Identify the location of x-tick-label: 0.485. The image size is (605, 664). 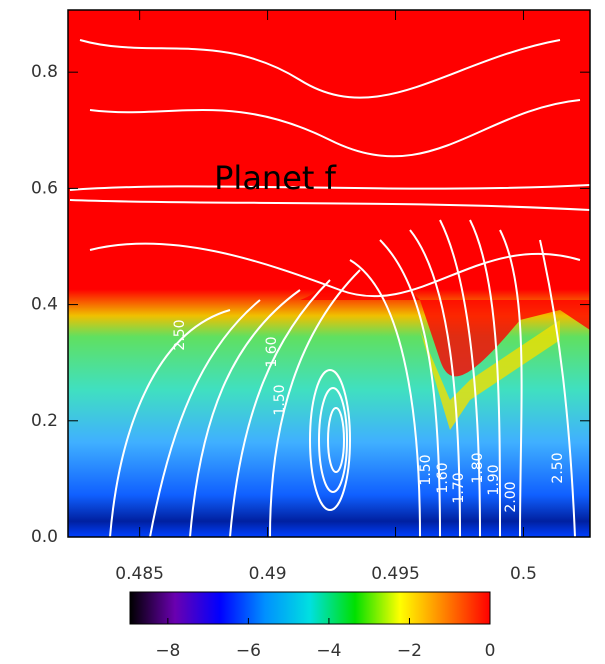
(139, 574).